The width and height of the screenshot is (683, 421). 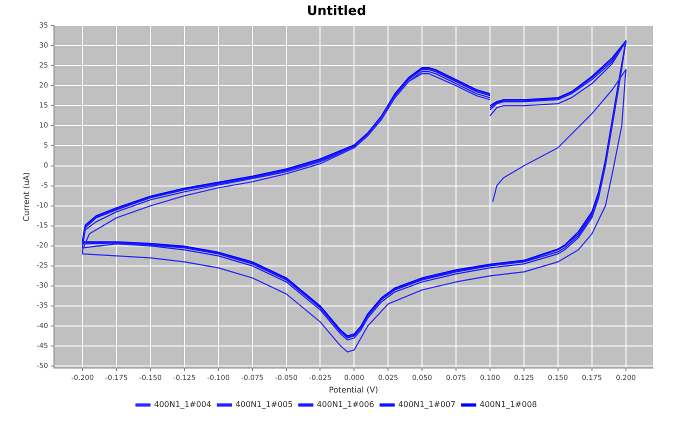 I want to click on legend-label: 400N1_1#005, so click(x=264, y=405).